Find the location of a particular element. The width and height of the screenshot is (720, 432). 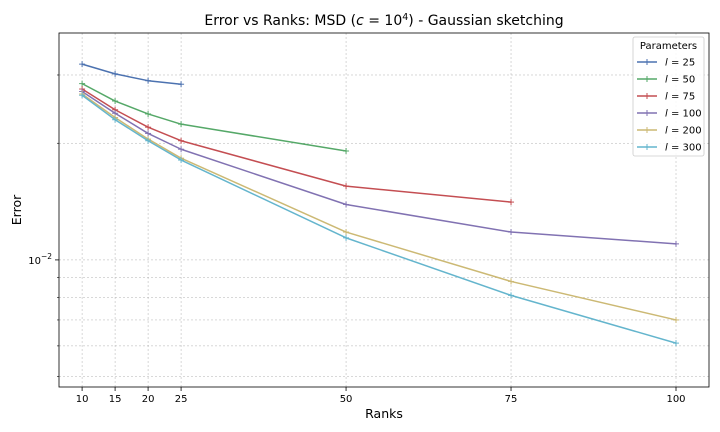

legend-box is located at coordinates (668, 96).